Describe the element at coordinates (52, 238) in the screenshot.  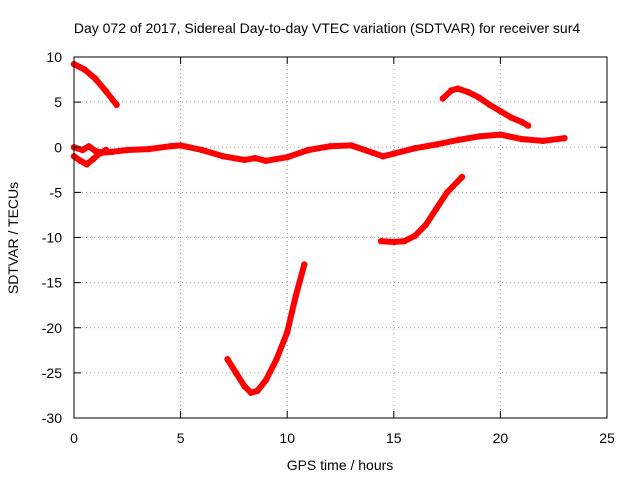
I see `y-tick-label: -10` at that location.